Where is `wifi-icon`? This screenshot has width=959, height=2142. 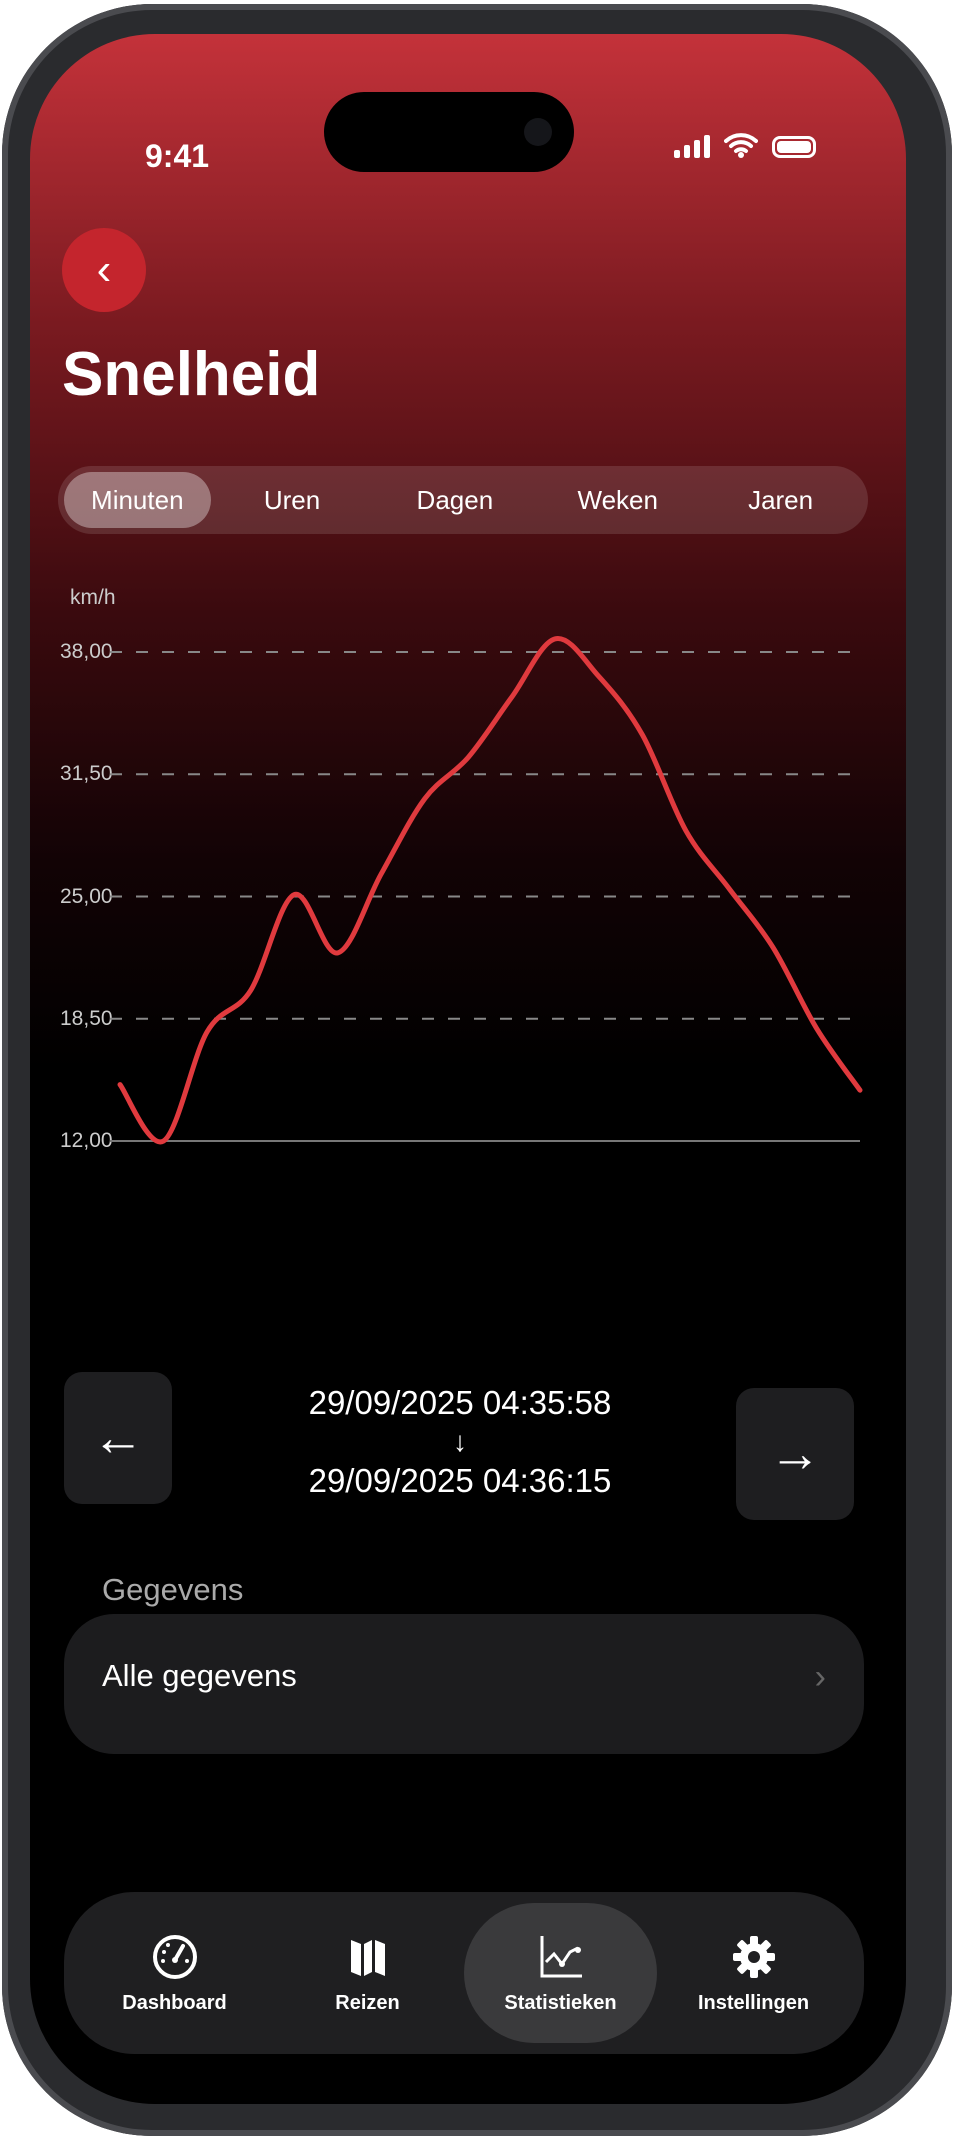
wifi-icon is located at coordinates (741, 145).